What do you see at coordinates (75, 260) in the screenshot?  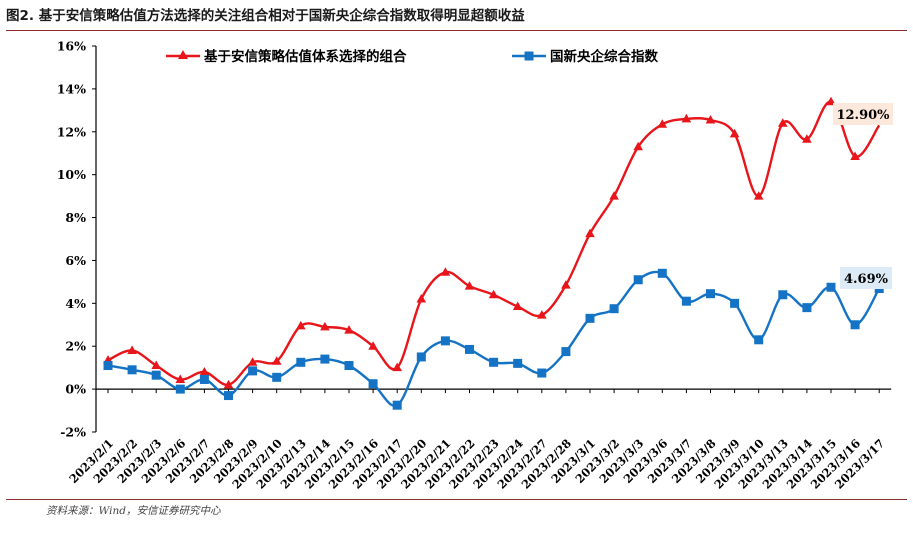 I see `y-tick-label: 6%` at bounding box center [75, 260].